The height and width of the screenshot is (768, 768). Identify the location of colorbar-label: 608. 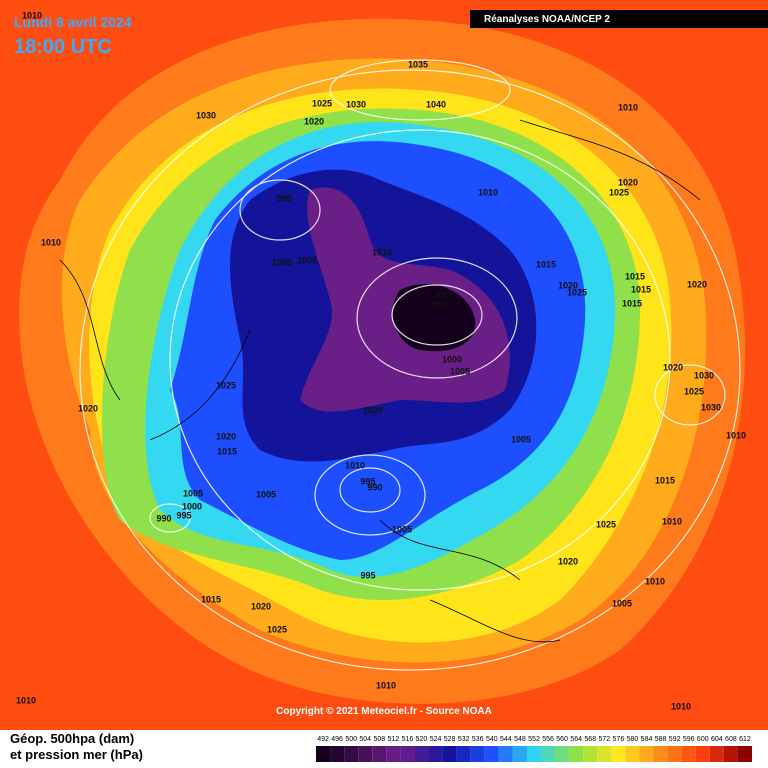
(731, 739).